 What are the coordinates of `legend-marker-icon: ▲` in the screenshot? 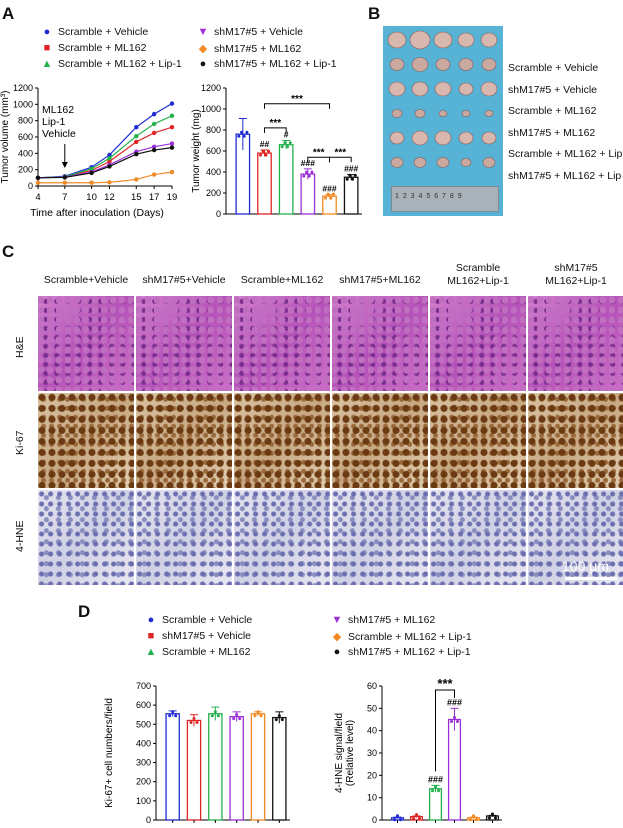 It's located at (151, 652).